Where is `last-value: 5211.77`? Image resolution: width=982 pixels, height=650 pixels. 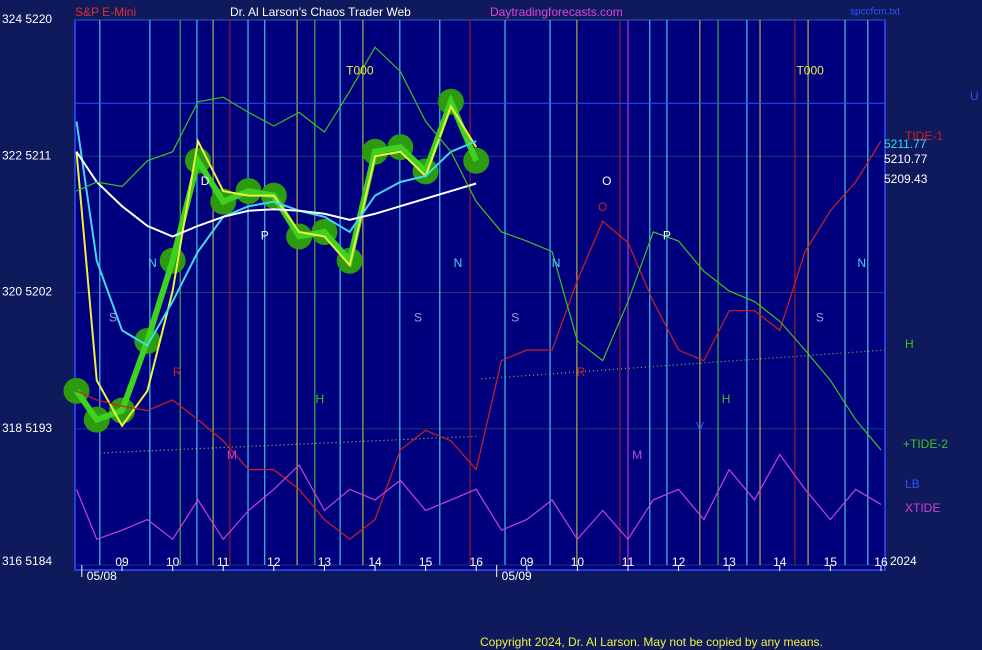
last-value: 5211.77 is located at coordinates (905, 144).